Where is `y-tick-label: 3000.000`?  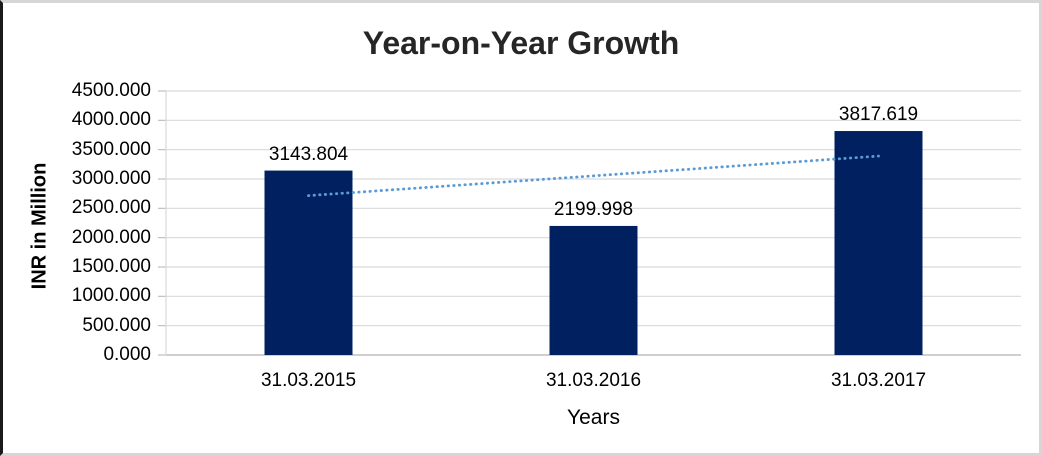
y-tick-label: 3000.000 is located at coordinates (111, 178).